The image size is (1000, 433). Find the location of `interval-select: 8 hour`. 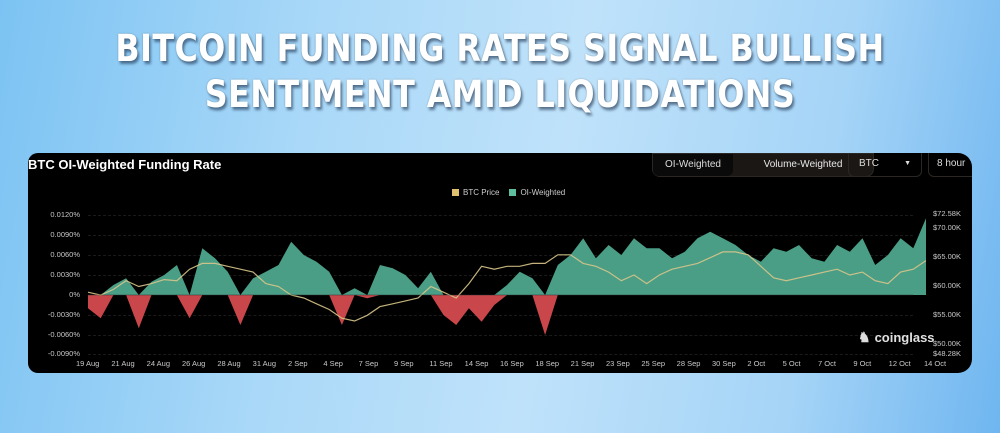

interval-select: 8 hour is located at coordinates (950, 165).